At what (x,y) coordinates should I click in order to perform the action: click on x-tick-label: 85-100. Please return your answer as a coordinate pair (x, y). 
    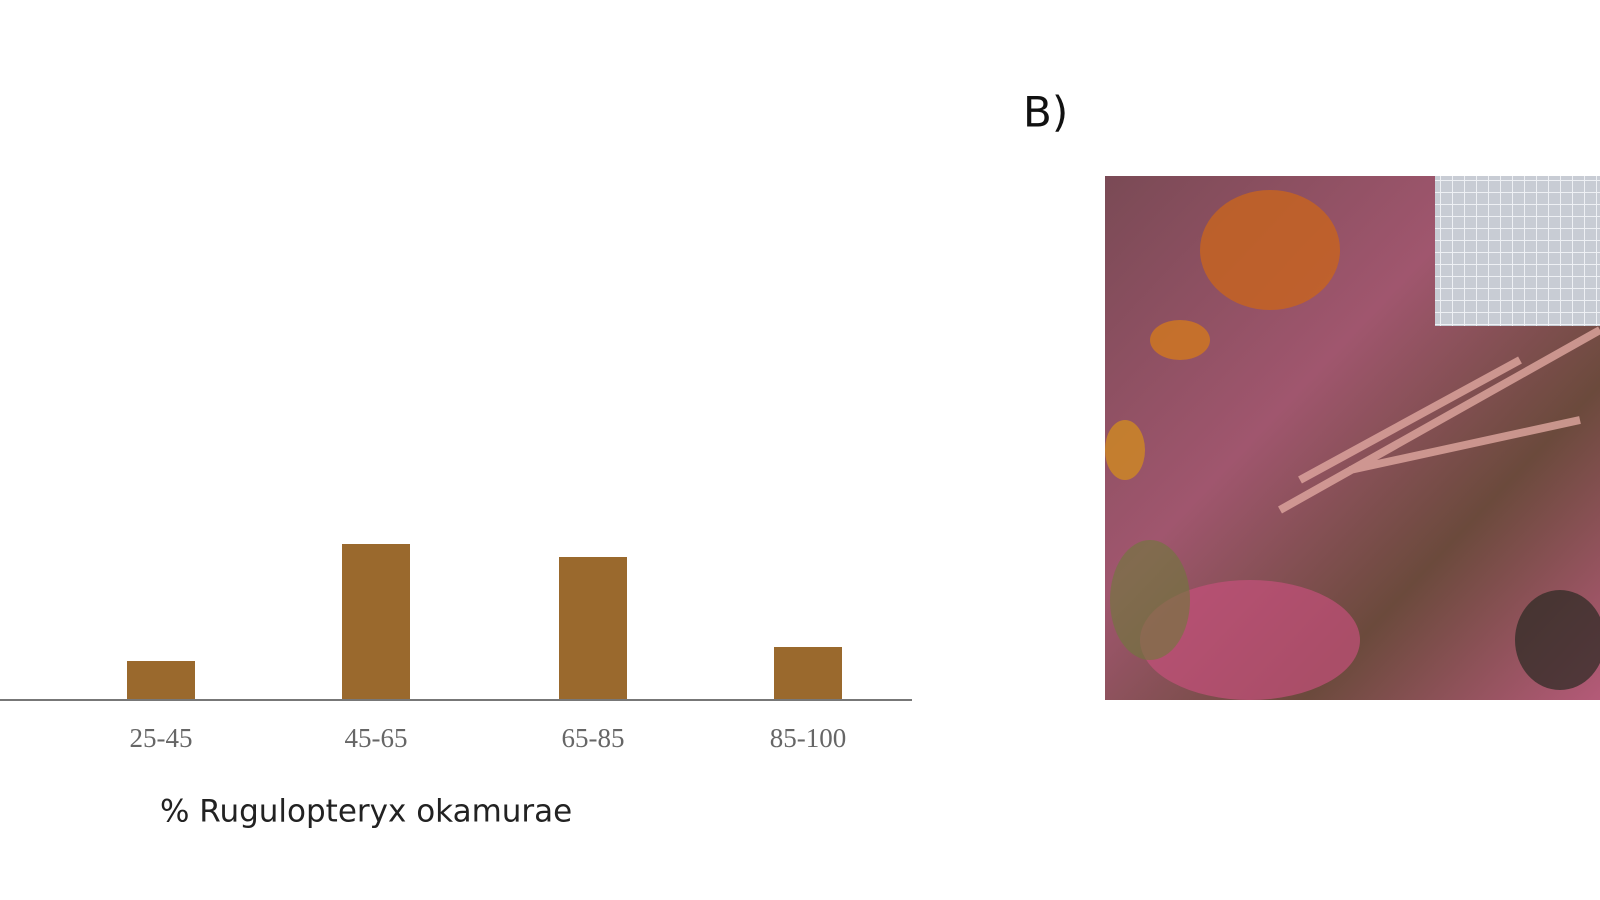
    Looking at the image, I should click on (808, 738).